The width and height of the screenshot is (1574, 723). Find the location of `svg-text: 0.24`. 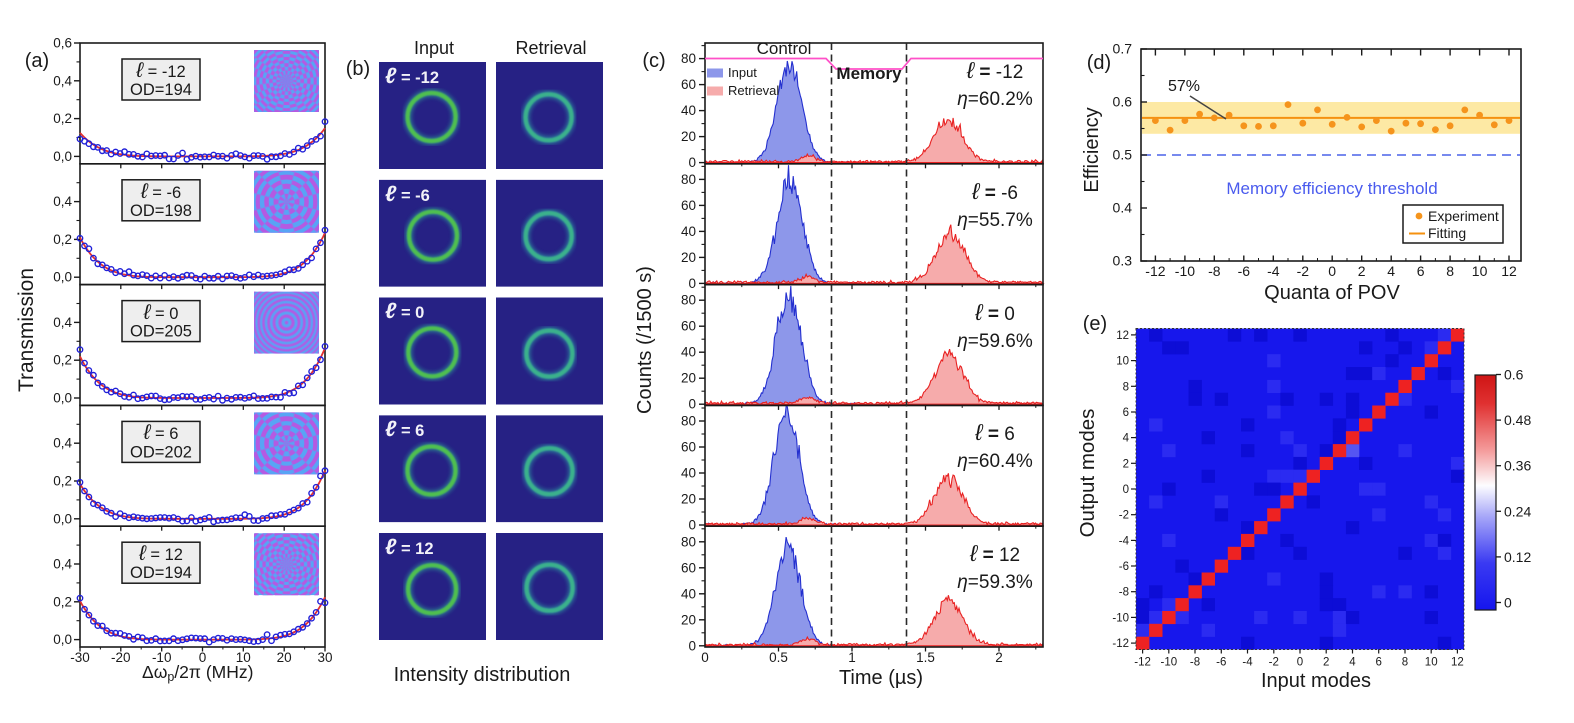

svg-text: 0.24 is located at coordinates (1517, 511).